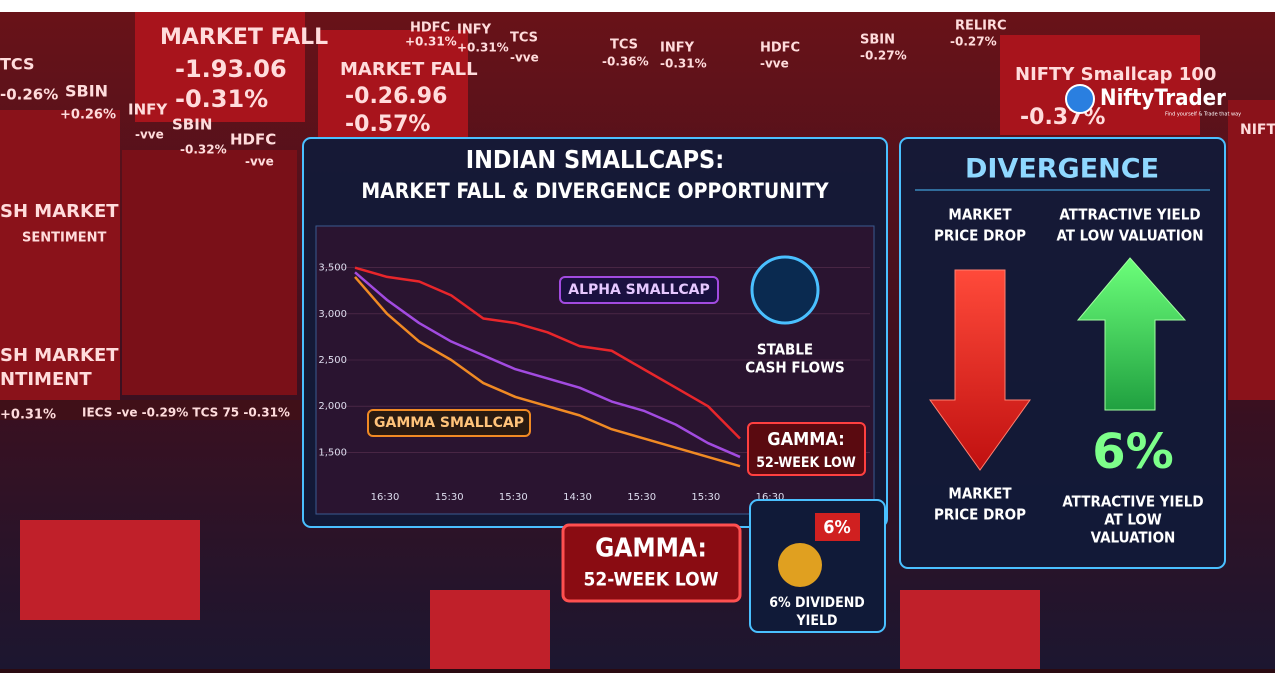 The image size is (1275, 673). What do you see at coordinates (396, 96) in the screenshot?
I see `ticker-text: -0.26.96` at bounding box center [396, 96].